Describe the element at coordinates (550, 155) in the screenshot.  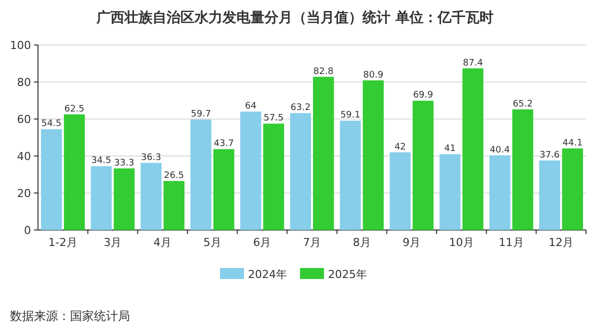
I see `data-label: 37.6` at that location.